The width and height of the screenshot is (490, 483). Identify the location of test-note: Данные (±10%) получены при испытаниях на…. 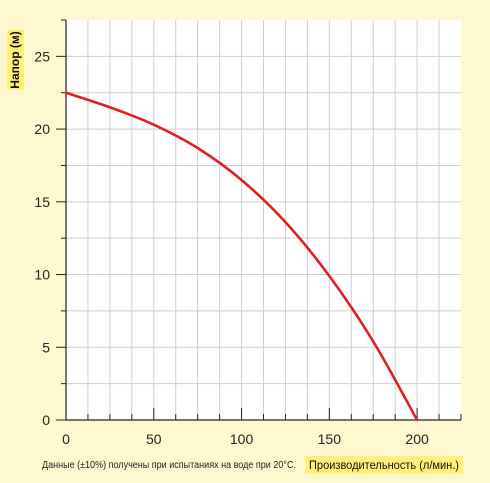
(169, 465).